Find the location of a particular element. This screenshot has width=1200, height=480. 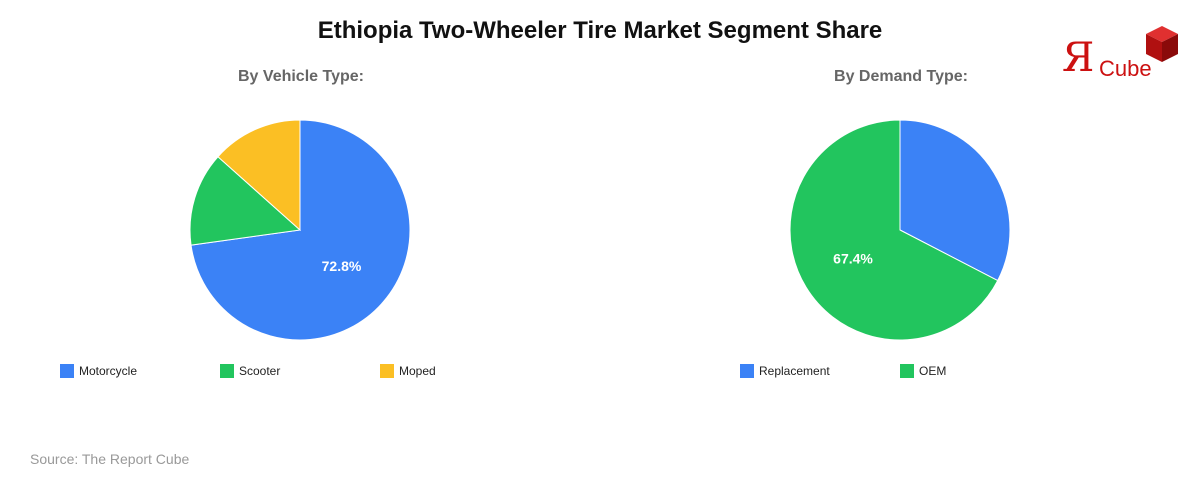

vehicle-type-slice-scooter is located at coordinates (245, 201).